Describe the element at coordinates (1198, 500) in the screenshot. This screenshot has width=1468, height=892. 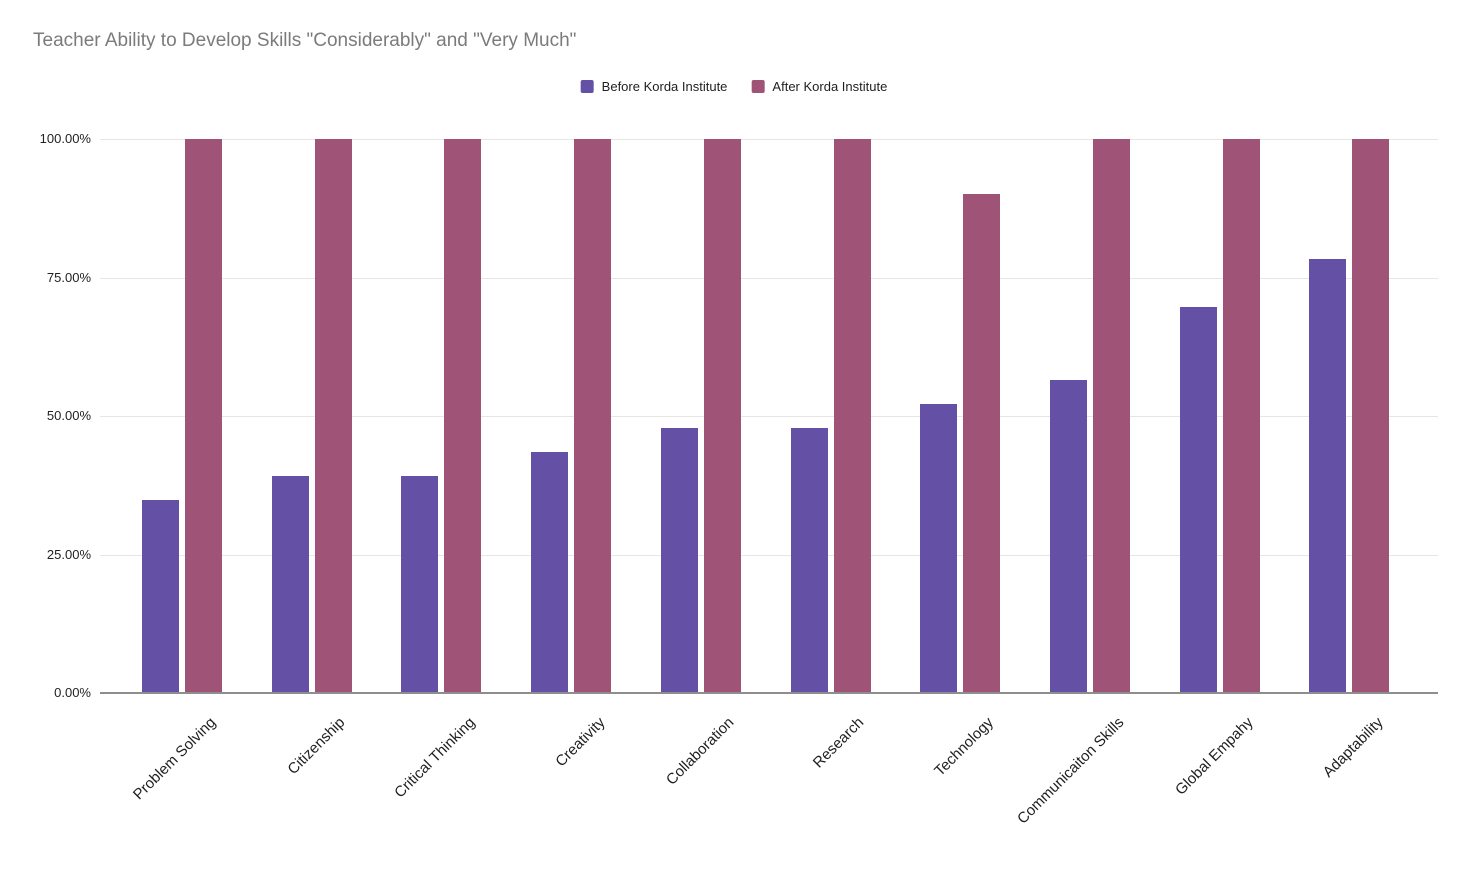
I see `bar-before-global-empahy` at that location.